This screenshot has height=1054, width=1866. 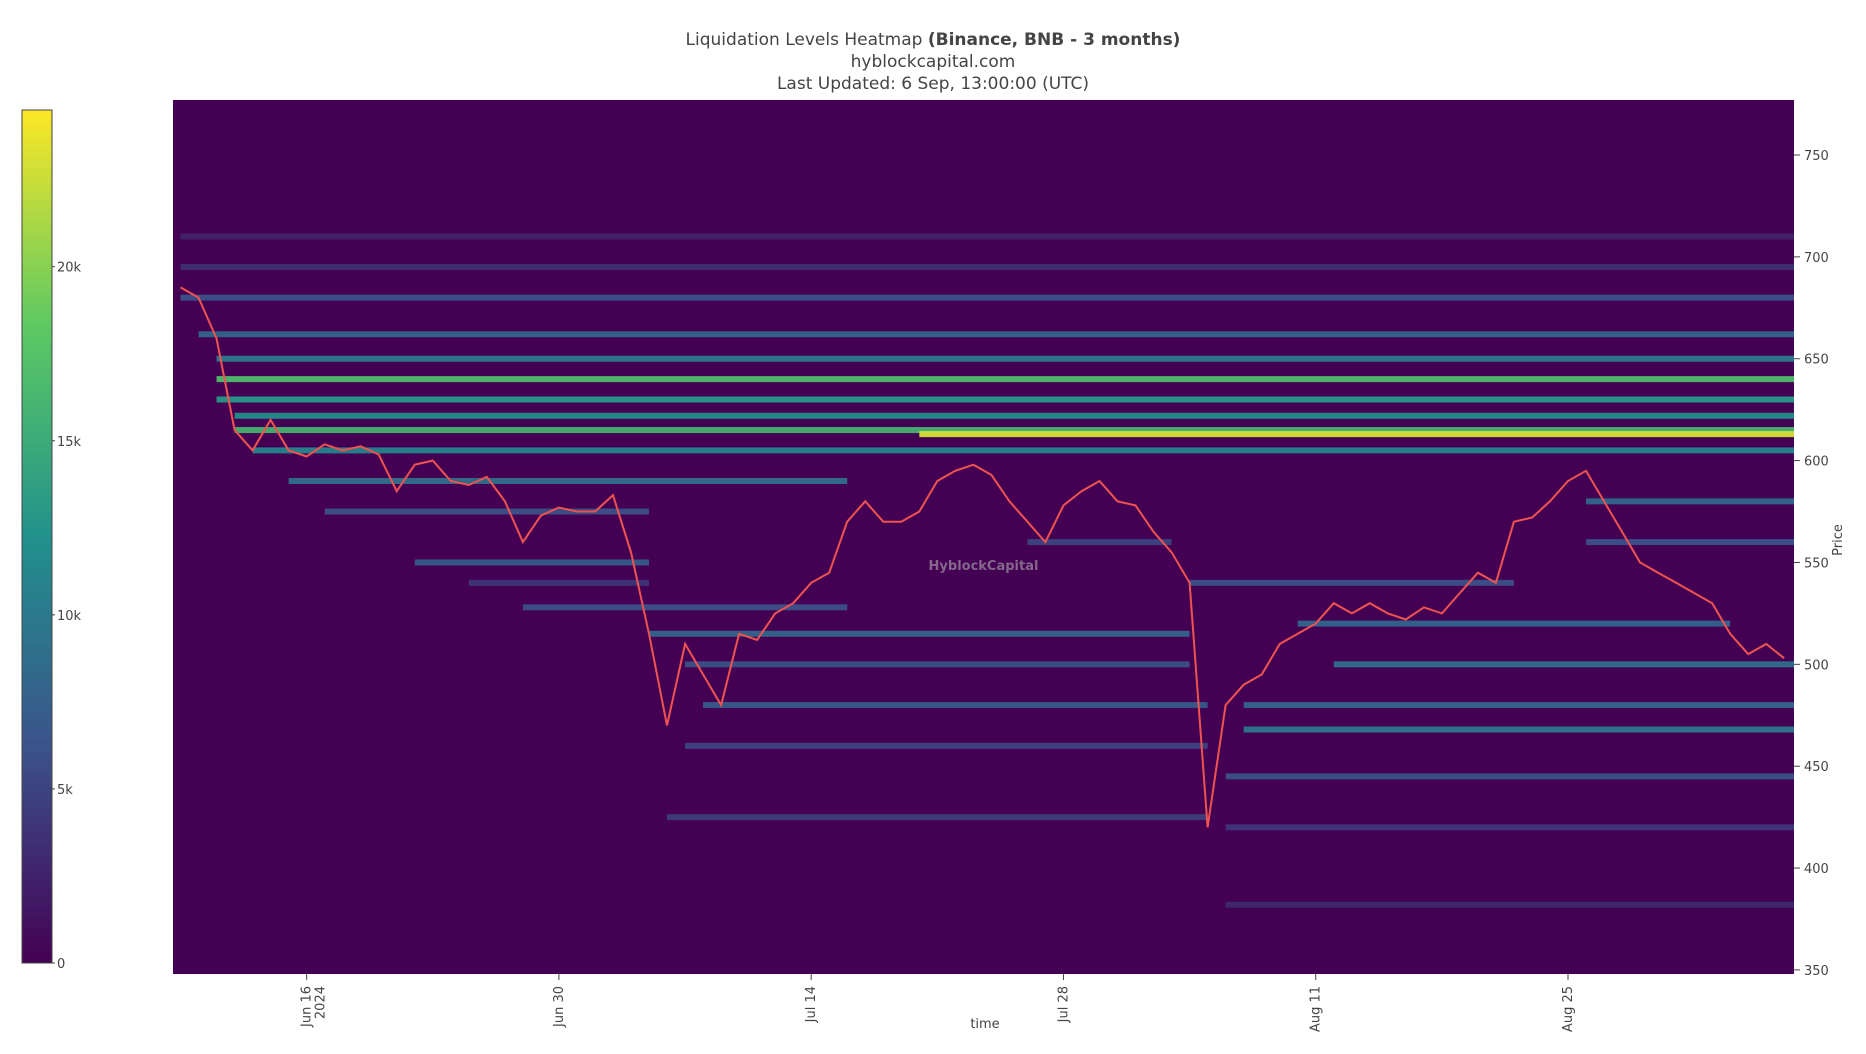 I want to click on y-tick-label: 700, so click(x=1816, y=258).